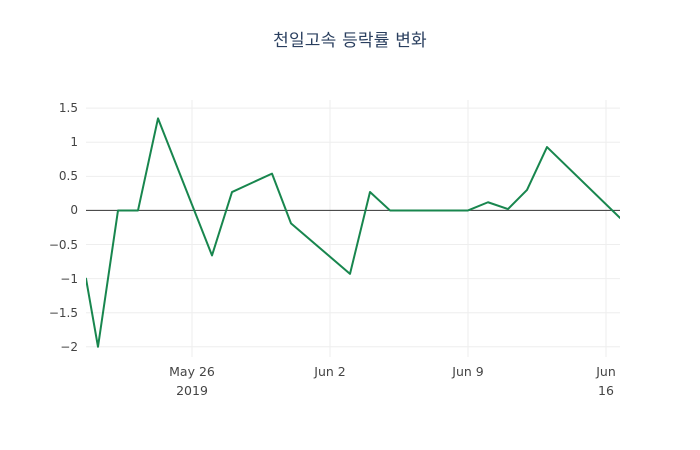  What do you see at coordinates (68, 108) in the screenshot?
I see `y-tick-label: 1.5` at bounding box center [68, 108].